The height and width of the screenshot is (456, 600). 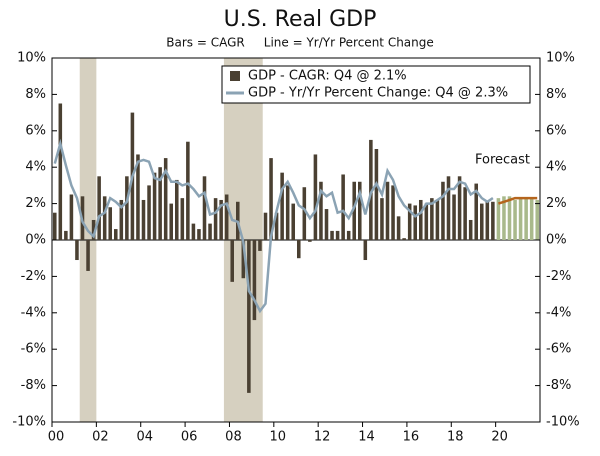 What do you see at coordinates (556, 94) in the screenshot?
I see `y2-tick-label: 8%` at bounding box center [556, 94].